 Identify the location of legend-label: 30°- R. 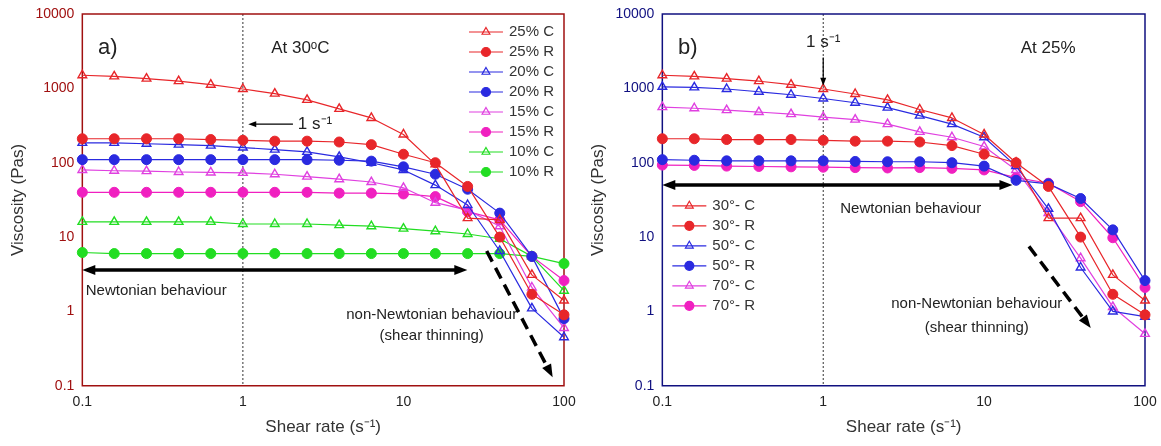
(734, 224).